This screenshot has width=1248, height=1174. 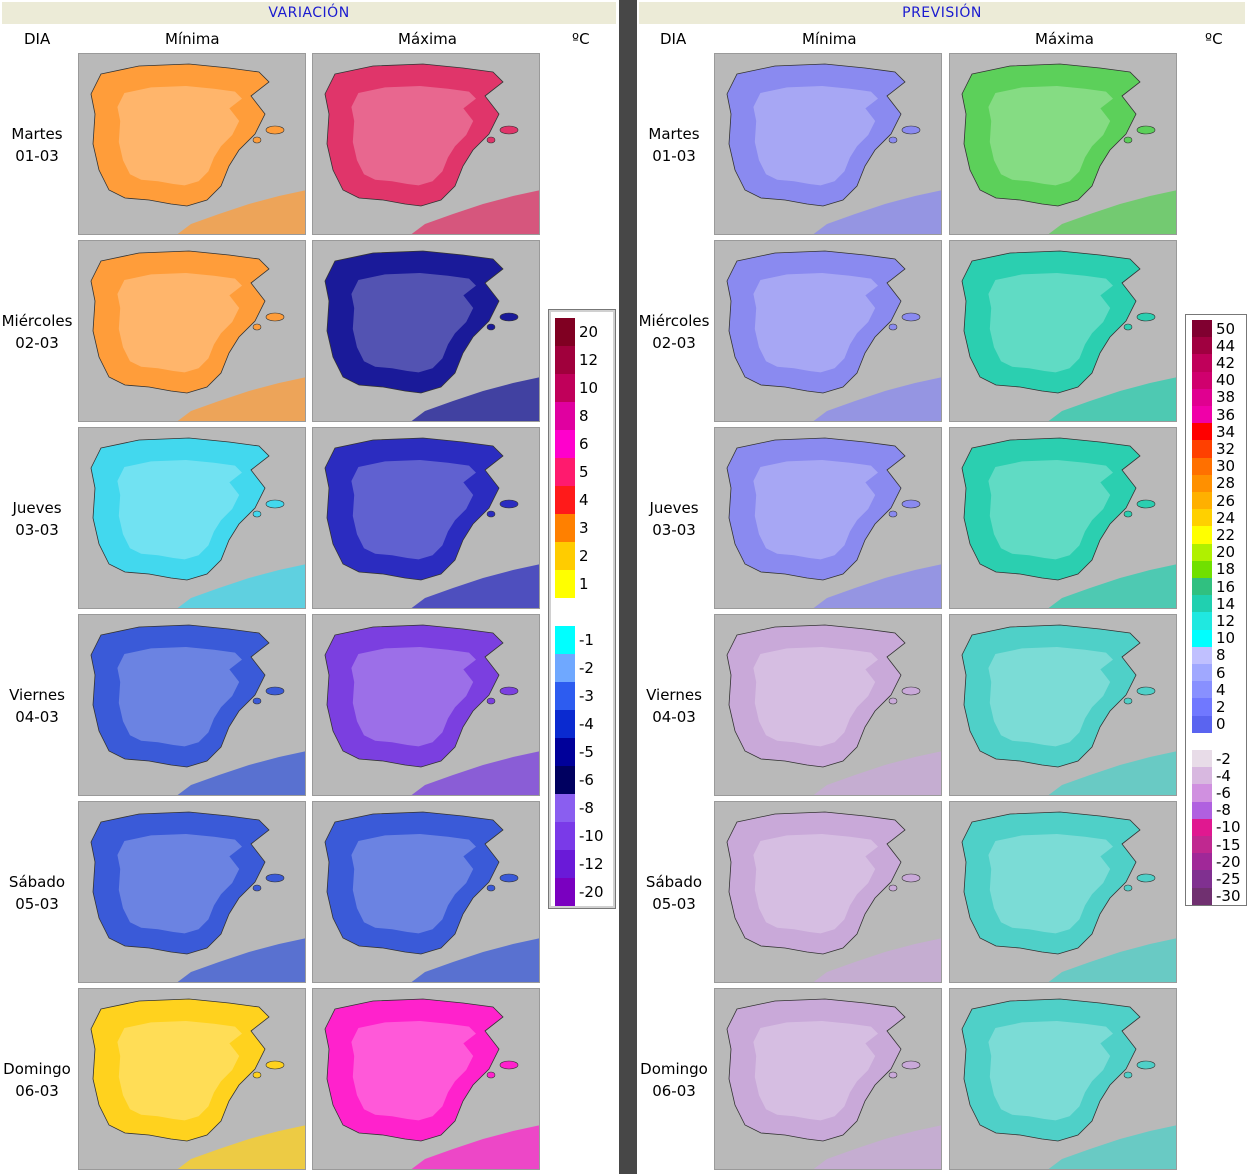 What do you see at coordinates (309, 13) in the screenshot?
I see `section-title: VARIACIÓN` at bounding box center [309, 13].